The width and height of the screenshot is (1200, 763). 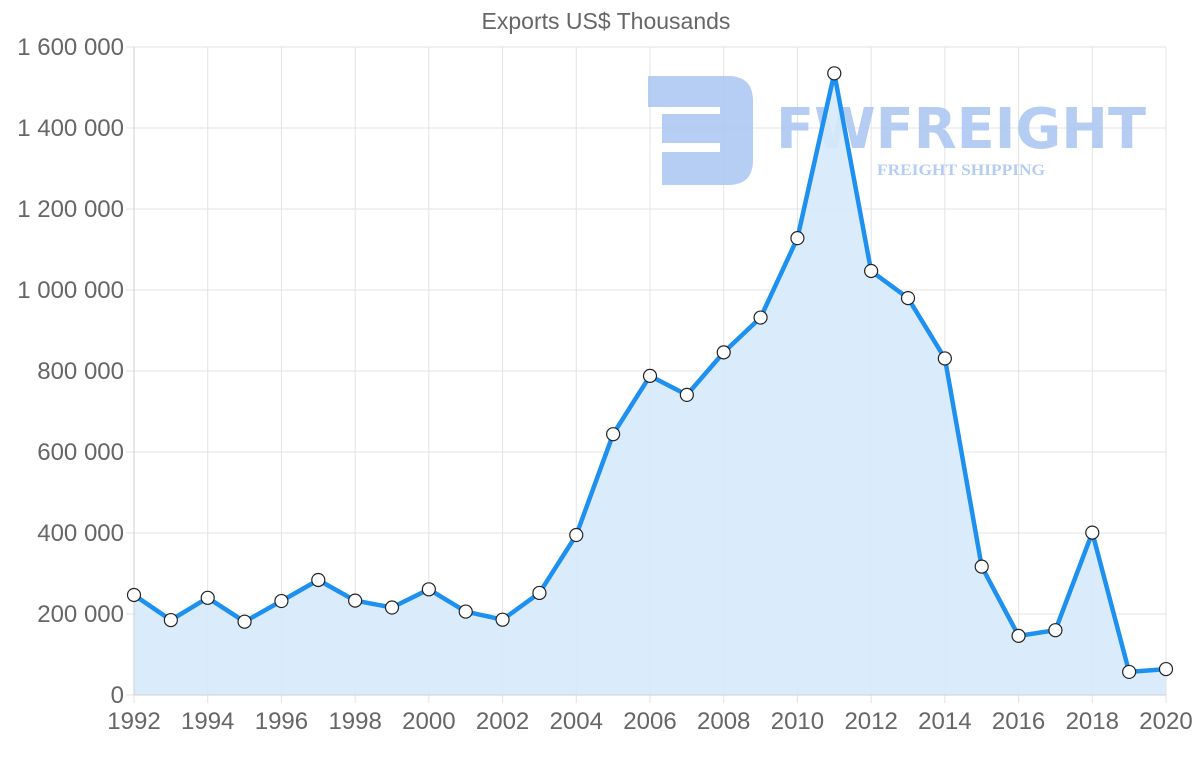 I want to click on x-tick-label: 2000, so click(x=428, y=721).